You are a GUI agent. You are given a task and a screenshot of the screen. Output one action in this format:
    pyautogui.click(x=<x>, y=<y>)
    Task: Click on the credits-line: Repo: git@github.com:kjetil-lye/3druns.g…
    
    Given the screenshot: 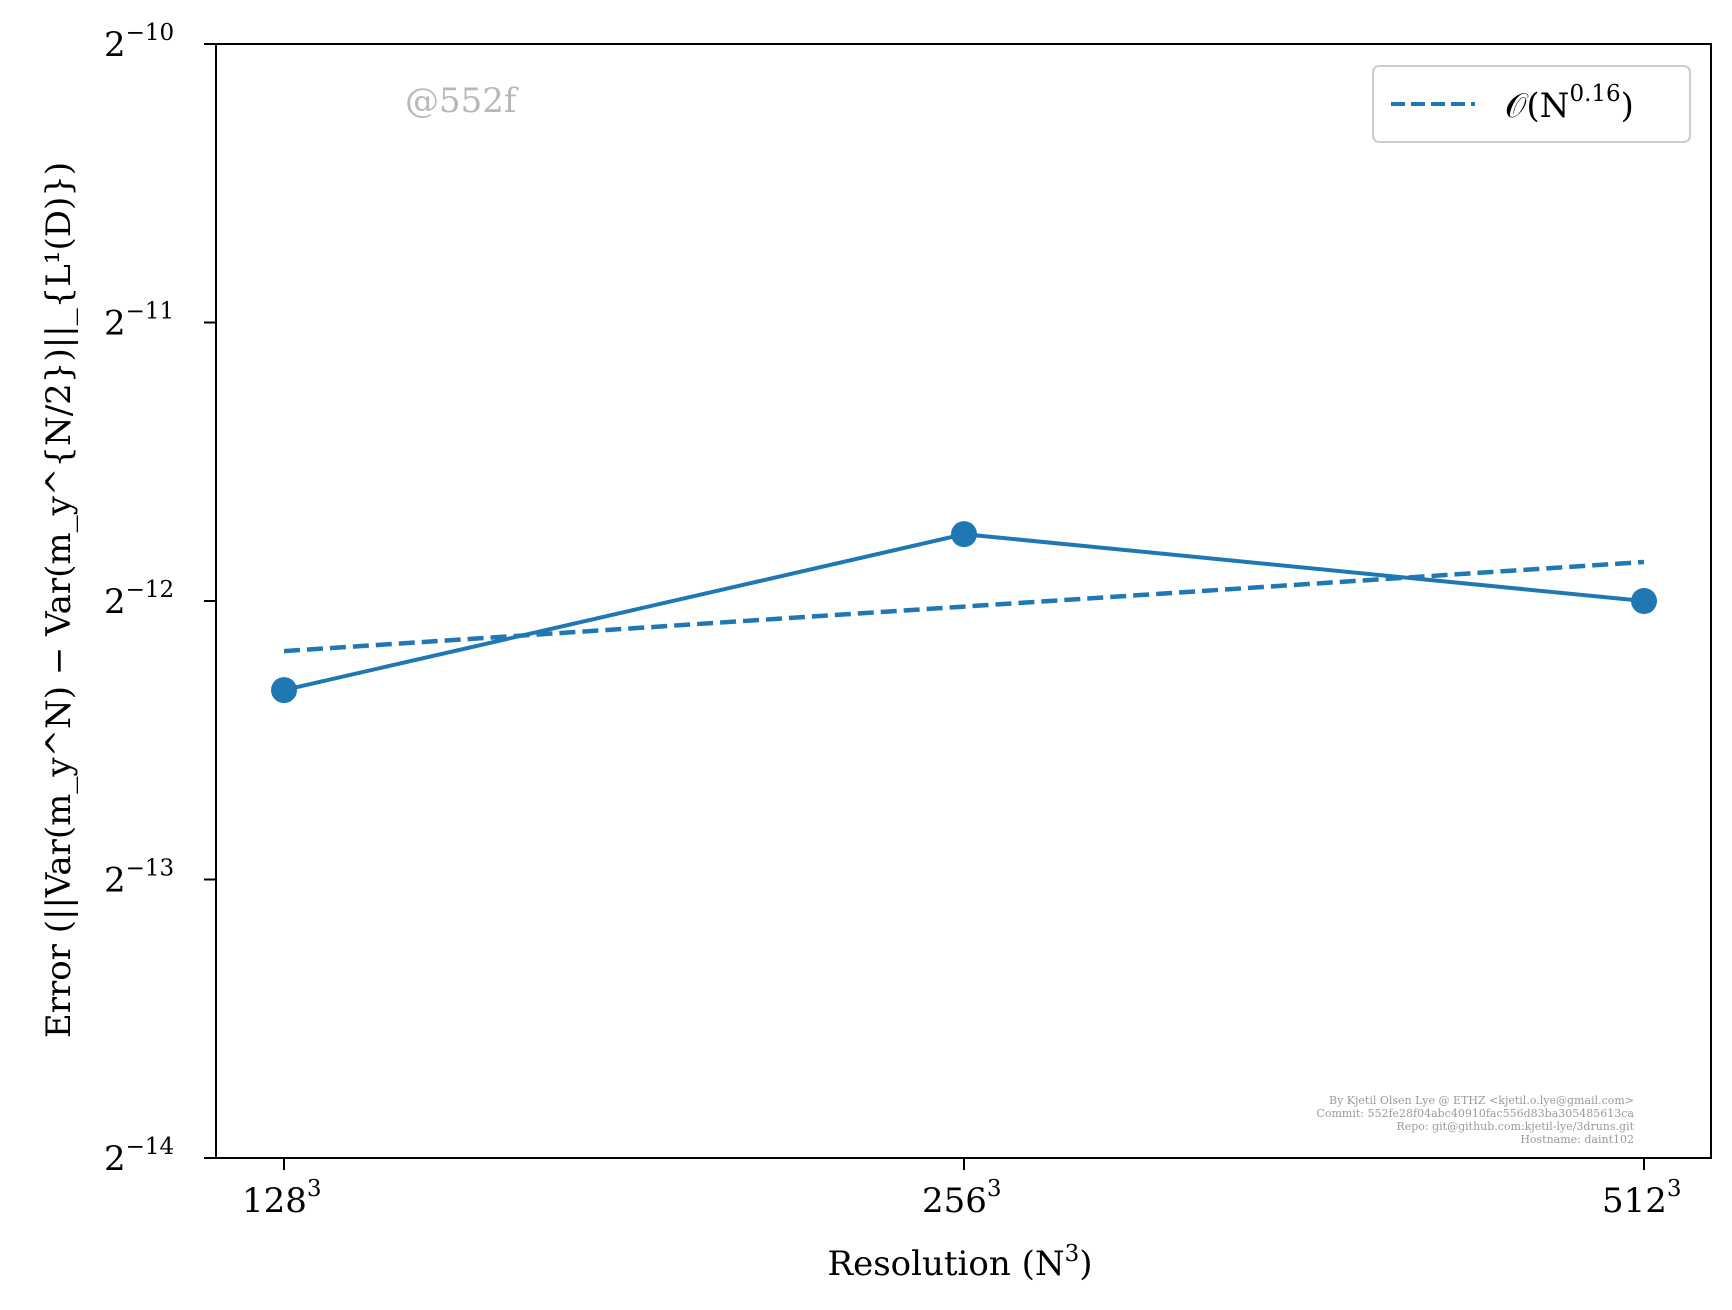 What is the action you would take?
    pyautogui.click(x=1515, y=1126)
    